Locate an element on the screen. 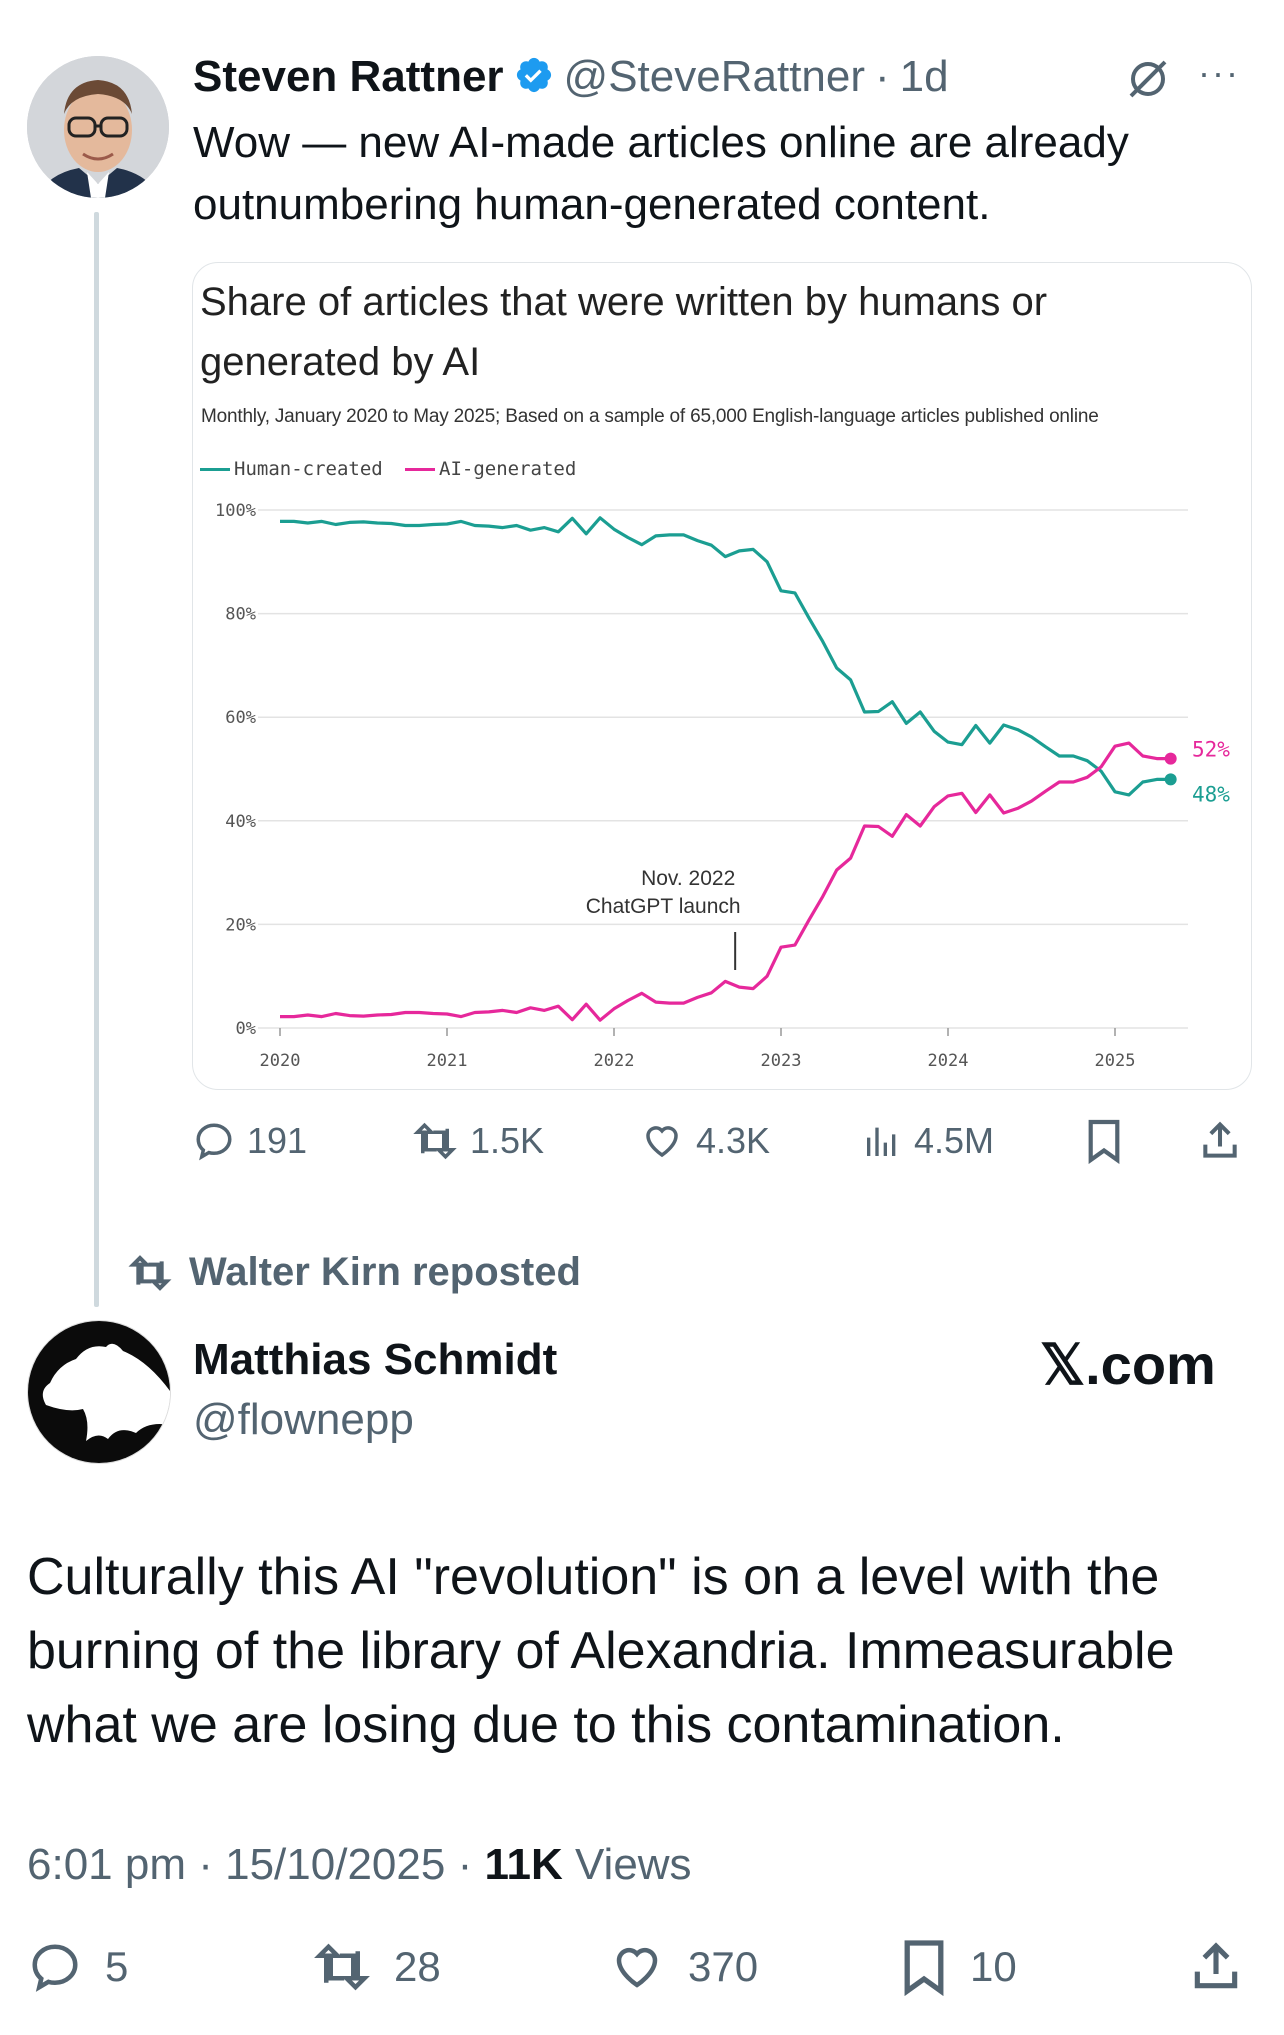 The width and height of the screenshot is (1284, 2035). series-line-ai is located at coordinates (725, 881).